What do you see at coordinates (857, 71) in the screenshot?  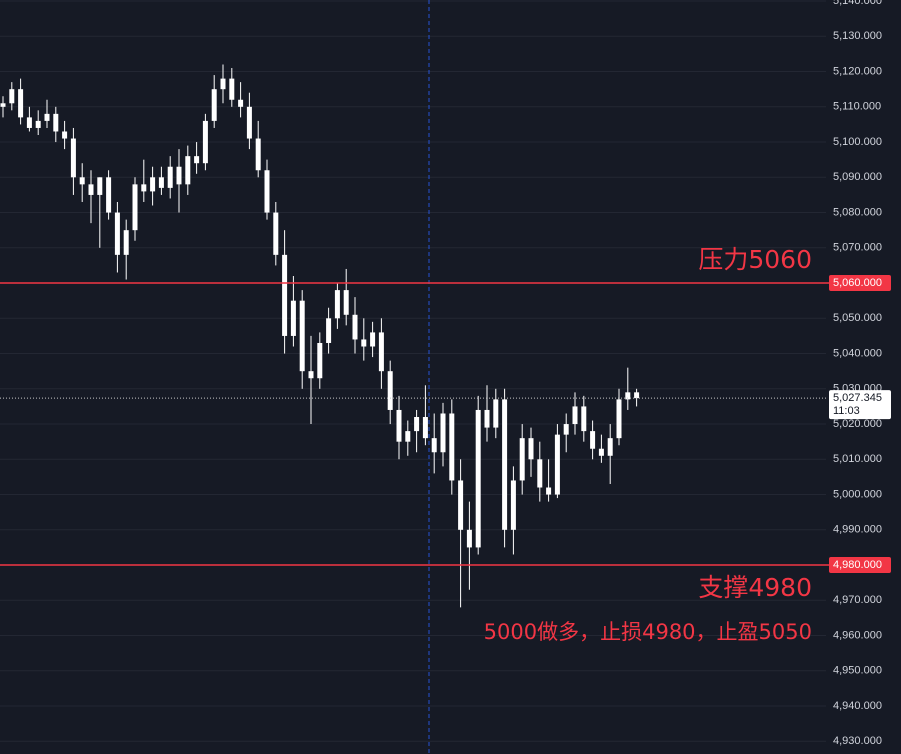 I see `y-tick-label: 5,120.000` at bounding box center [857, 71].